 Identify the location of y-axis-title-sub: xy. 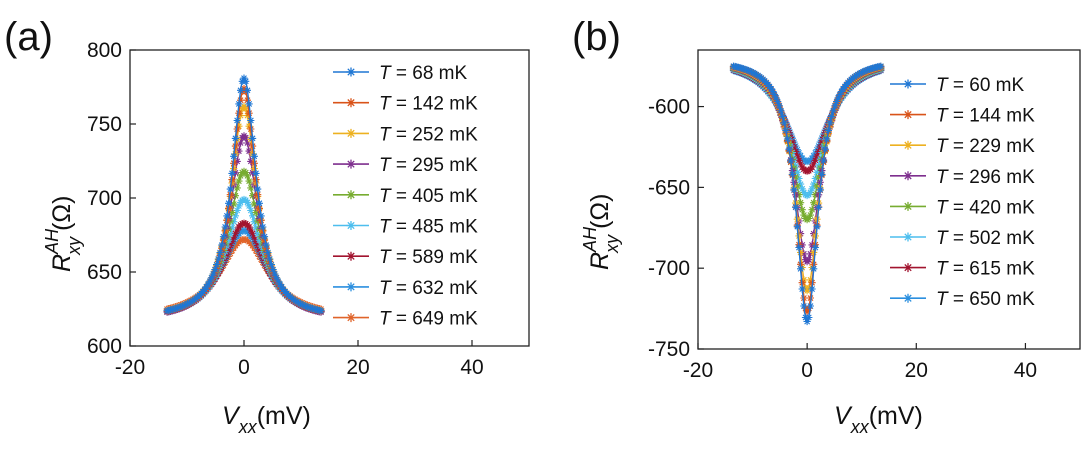
(612, 244).